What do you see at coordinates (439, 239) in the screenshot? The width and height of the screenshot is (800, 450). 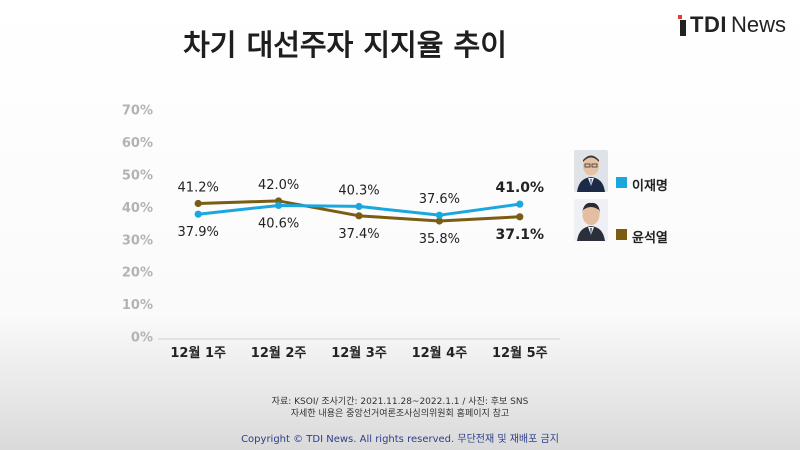 I see `data-label-yoon: 35.8%` at bounding box center [439, 239].